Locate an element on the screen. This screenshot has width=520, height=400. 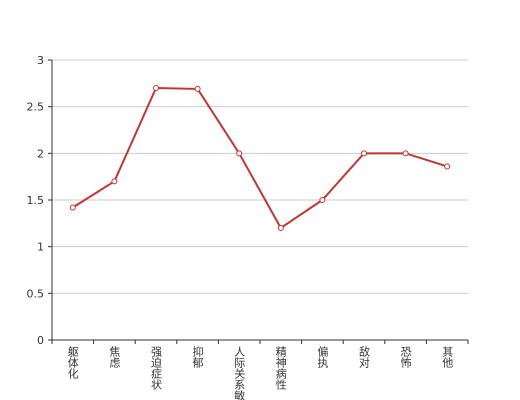
x-tick-label: 躯体化 is located at coordinates (72, 363).